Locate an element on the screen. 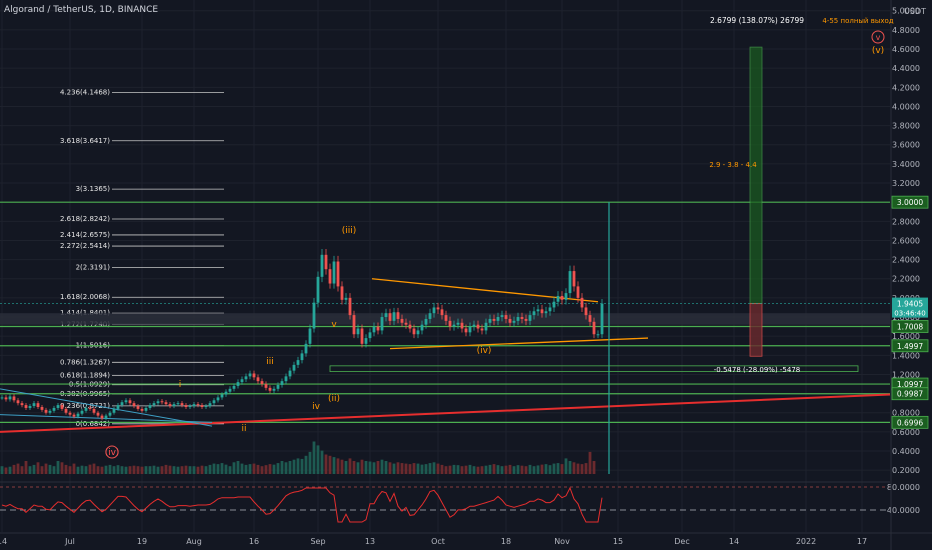 The height and width of the screenshot is (550, 932). fib-label: 0.236(0.8721) is located at coordinates (85, 406).